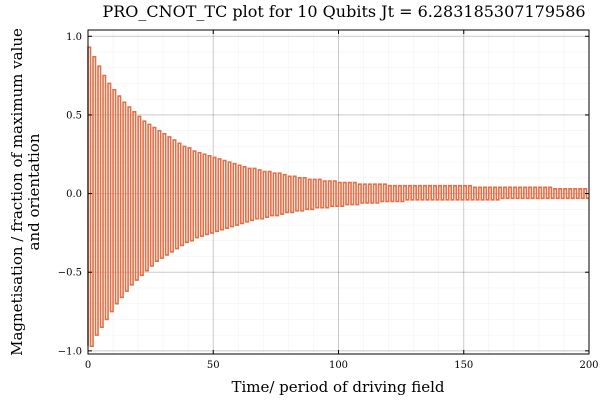 The height and width of the screenshot is (400, 600). Describe the element at coordinates (213, 365) in the screenshot. I see `x-tick-label: 50` at that location.